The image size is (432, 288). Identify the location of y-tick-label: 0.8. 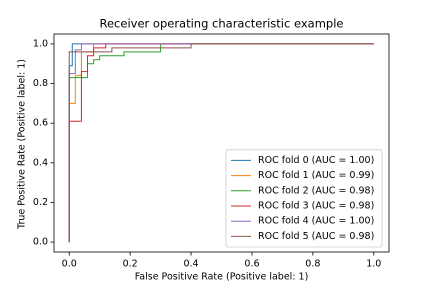
(40, 83).